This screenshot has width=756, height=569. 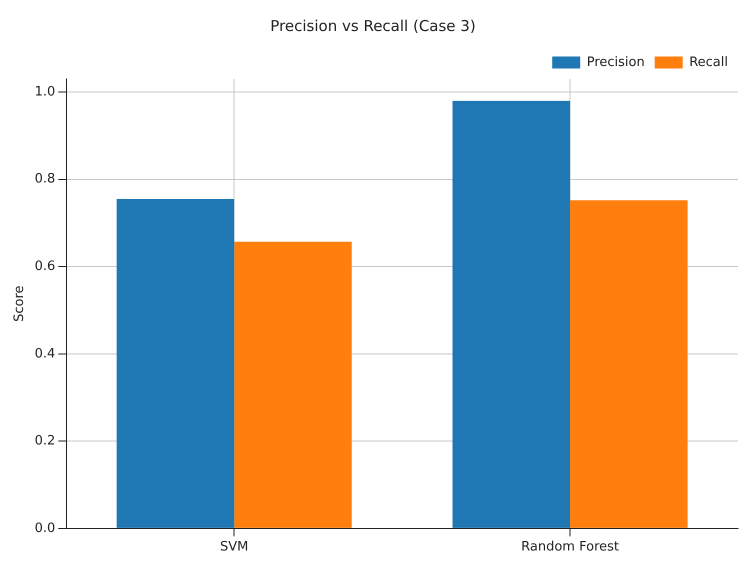 What do you see at coordinates (45, 354) in the screenshot?
I see `y-tick-label: 0.4` at bounding box center [45, 354].